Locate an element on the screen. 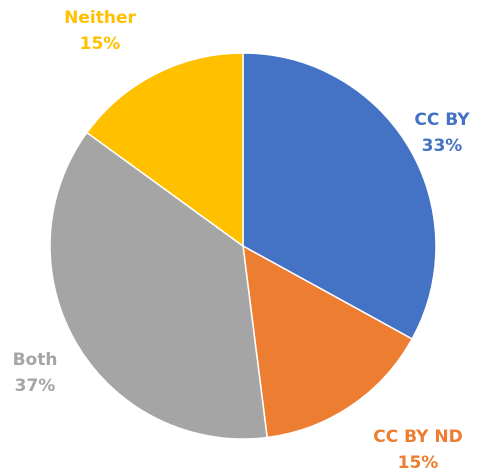  slice-label: CC BY ND is located at coordinates (417, 437).